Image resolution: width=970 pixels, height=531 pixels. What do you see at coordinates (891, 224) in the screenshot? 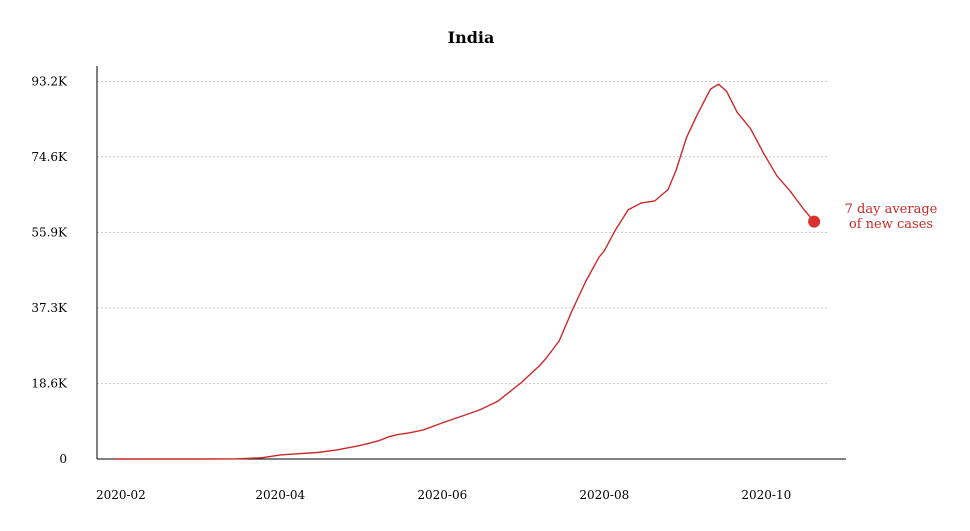
I see `annotation-line-2: of new cases` at bounding box center [891, 224].